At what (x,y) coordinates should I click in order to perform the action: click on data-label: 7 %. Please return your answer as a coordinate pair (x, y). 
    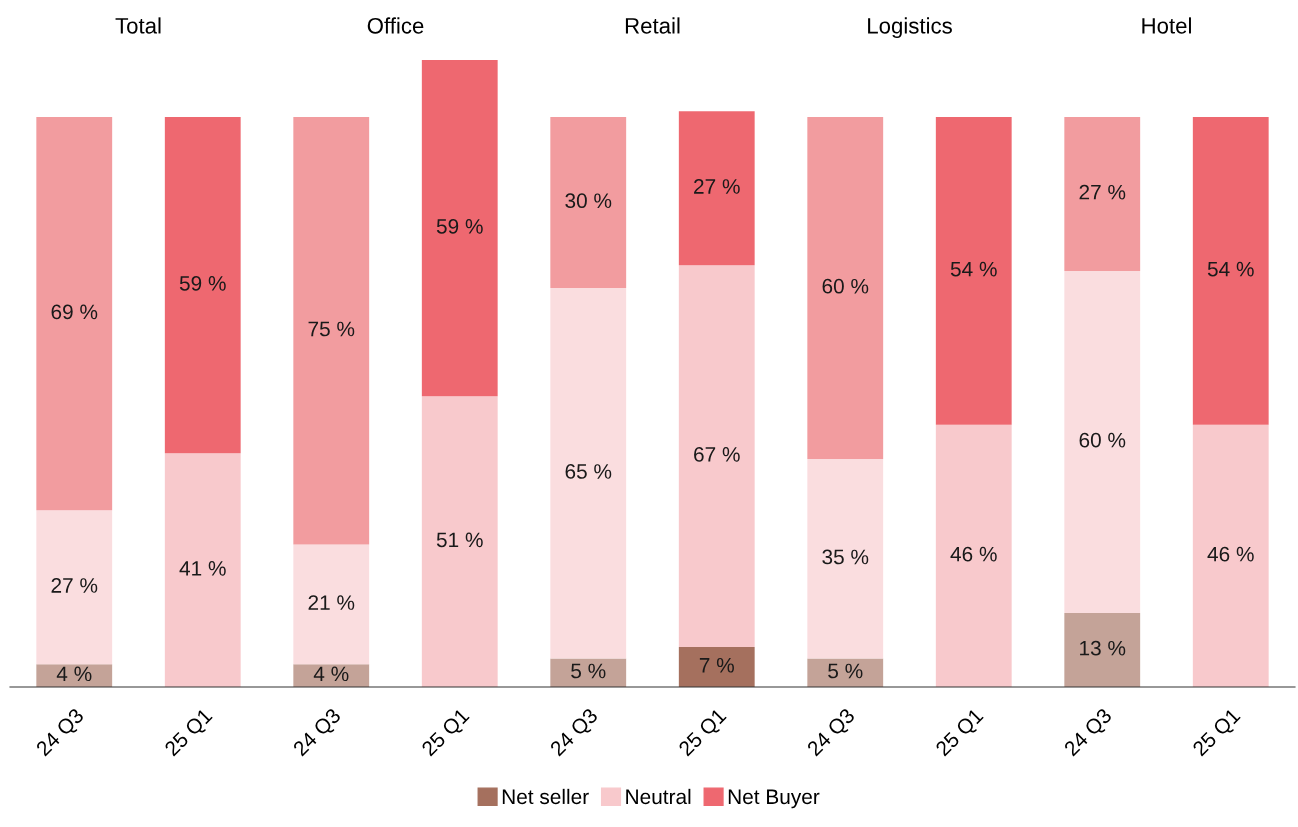
    Looking at the image, I should click on (716, 665).